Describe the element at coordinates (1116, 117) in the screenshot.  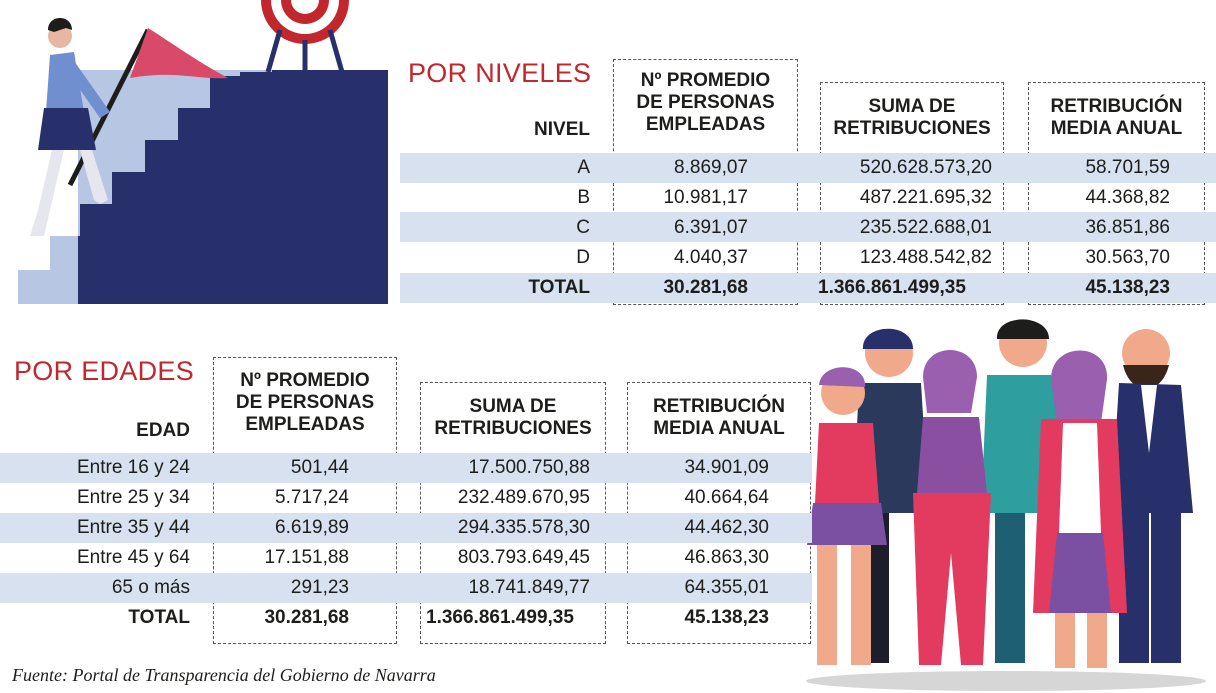
I see `niveles-header-media: RETRIBUCIÓN MEDIA ANUAL` at that location.